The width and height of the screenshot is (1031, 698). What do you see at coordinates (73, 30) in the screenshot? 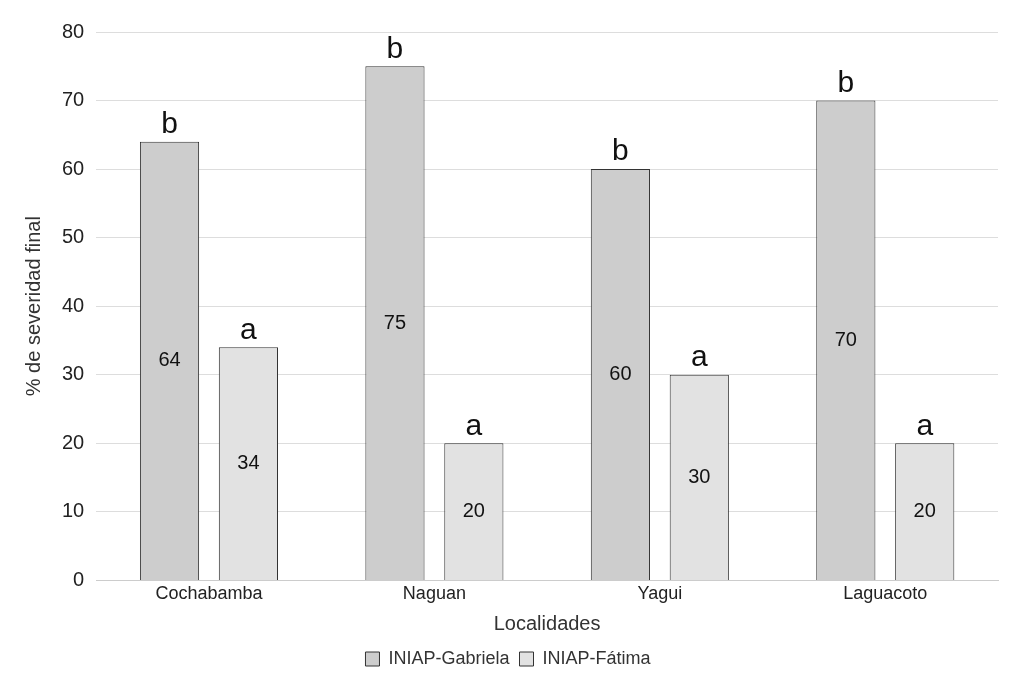
I see `y-tick-label: 80` at bounding box center [73, 30].